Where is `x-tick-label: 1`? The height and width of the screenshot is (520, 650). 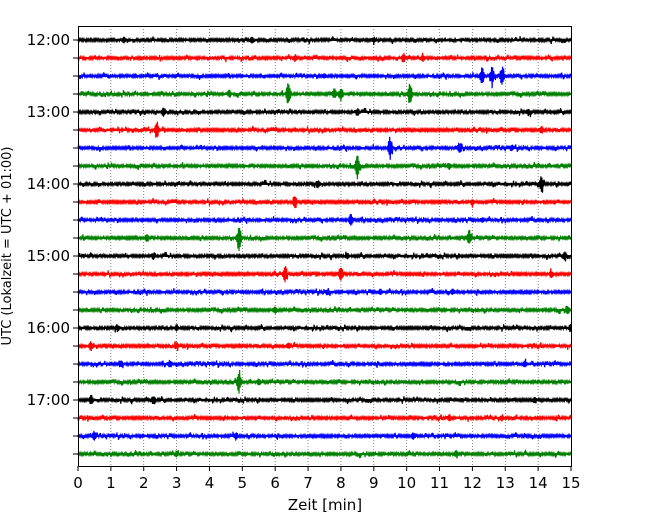 x-tick-label: 1 is located at coordinates (111, 483).